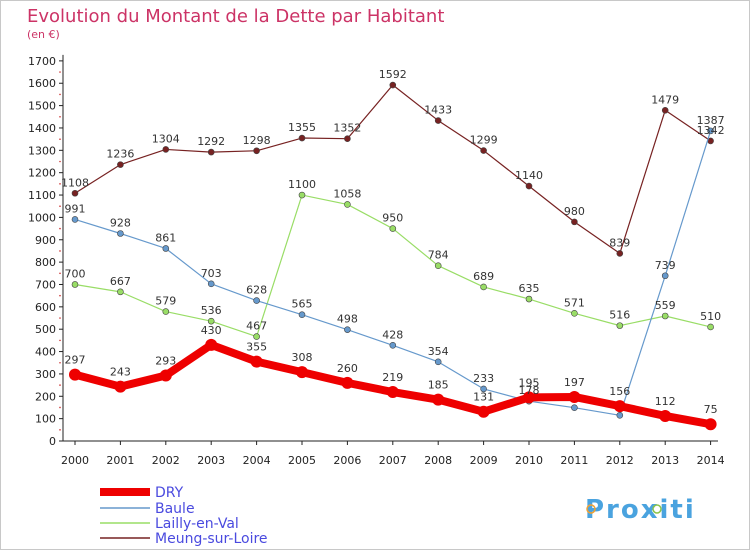 The image size is (750, 550). Describe the element at coordinates (347, 460) in the screenshot. I see `x-tick-label: 2006` at that location.